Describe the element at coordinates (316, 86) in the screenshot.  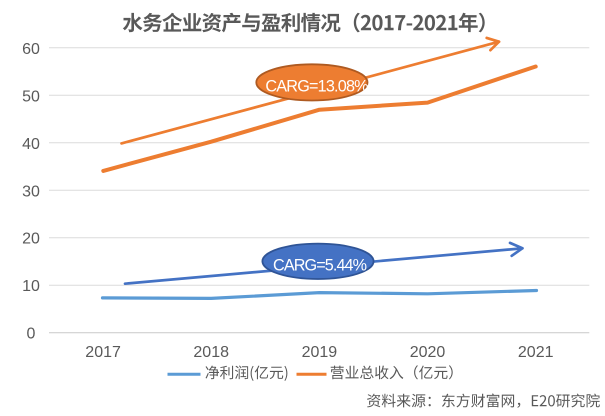
I see `svg-text: CARG=13.08%` at that location.